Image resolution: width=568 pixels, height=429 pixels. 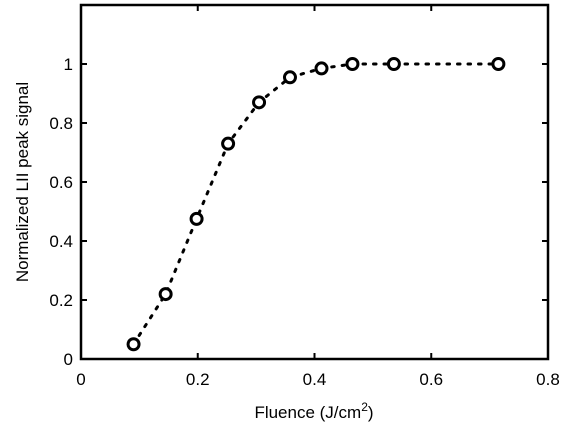 I want to click on y-tick-label: 0, so click(x=68, y=359).